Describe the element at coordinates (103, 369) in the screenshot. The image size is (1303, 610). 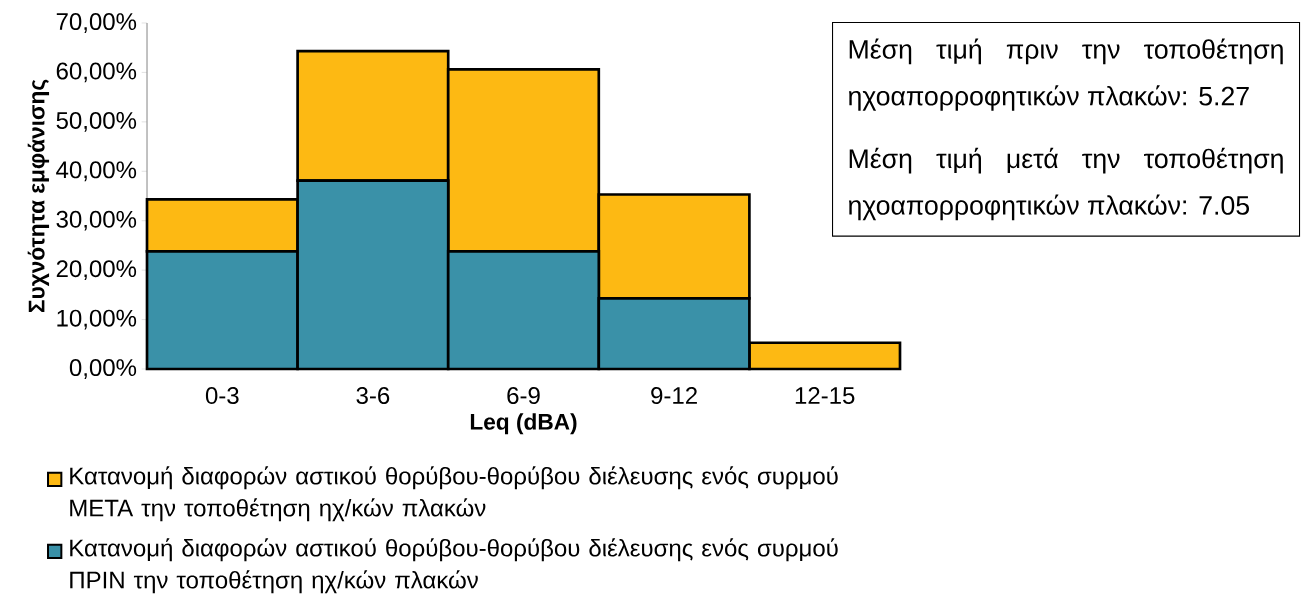
I see `y-tick-label: 0,00%` at that location.